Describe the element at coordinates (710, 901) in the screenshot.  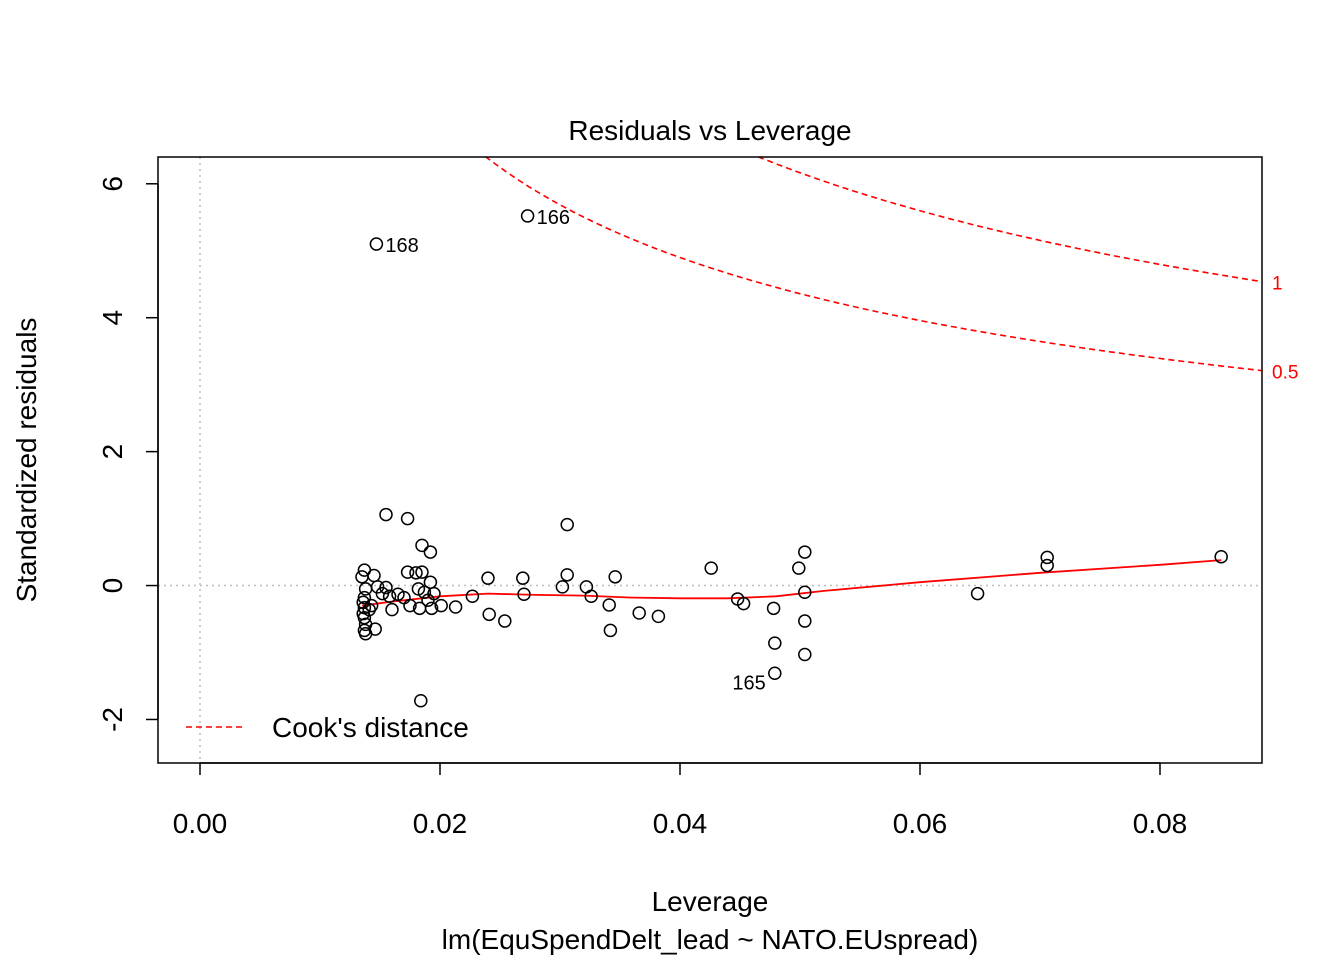
I see `x-axis-label: Leverage` at that location.